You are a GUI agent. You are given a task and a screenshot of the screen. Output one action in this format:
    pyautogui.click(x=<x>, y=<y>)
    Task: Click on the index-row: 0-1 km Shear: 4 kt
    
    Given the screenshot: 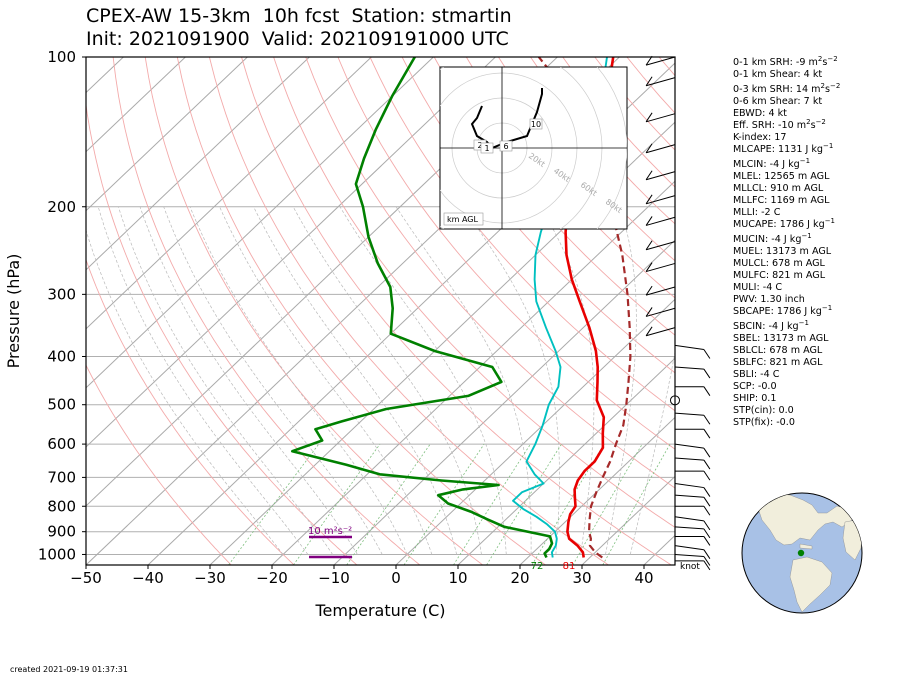 What is the action you would take?
    pyautogui.click(x=778, y=74)
    